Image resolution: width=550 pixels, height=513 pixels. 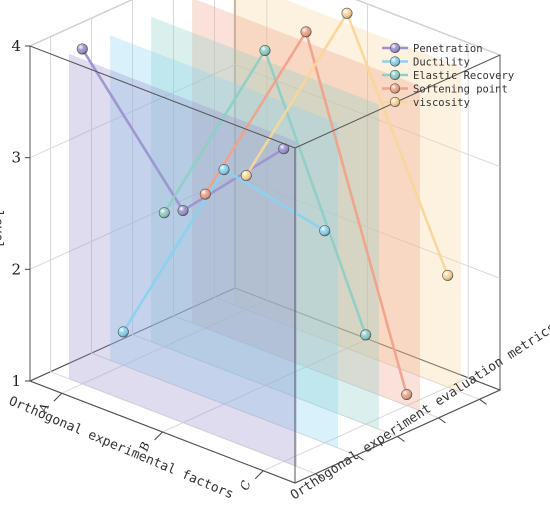 I want to click on z-axis-title: level, so click(x=2, y=229).